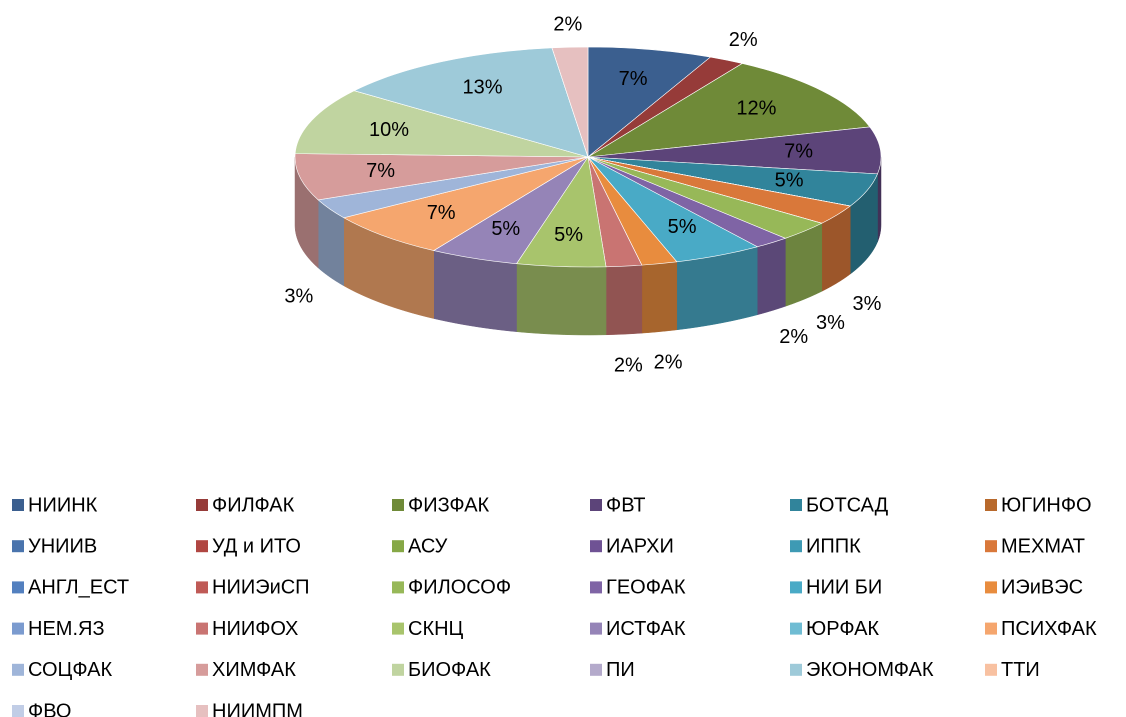 This screenshot has width=1126, height=717. I want to click on legend-label: АСУ, so click(428, 546).